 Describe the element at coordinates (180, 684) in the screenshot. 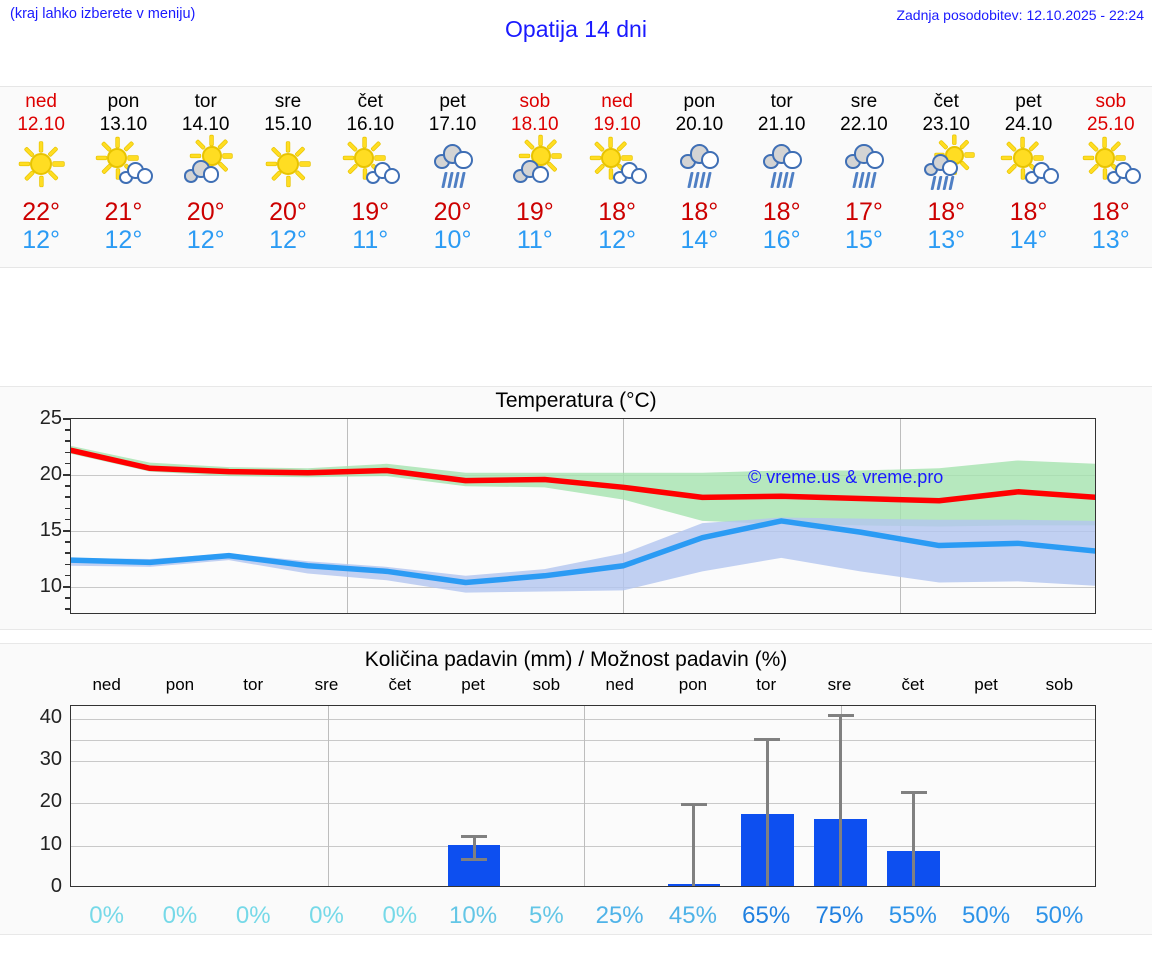

I see `precipitation-day-label: pon` at that location.